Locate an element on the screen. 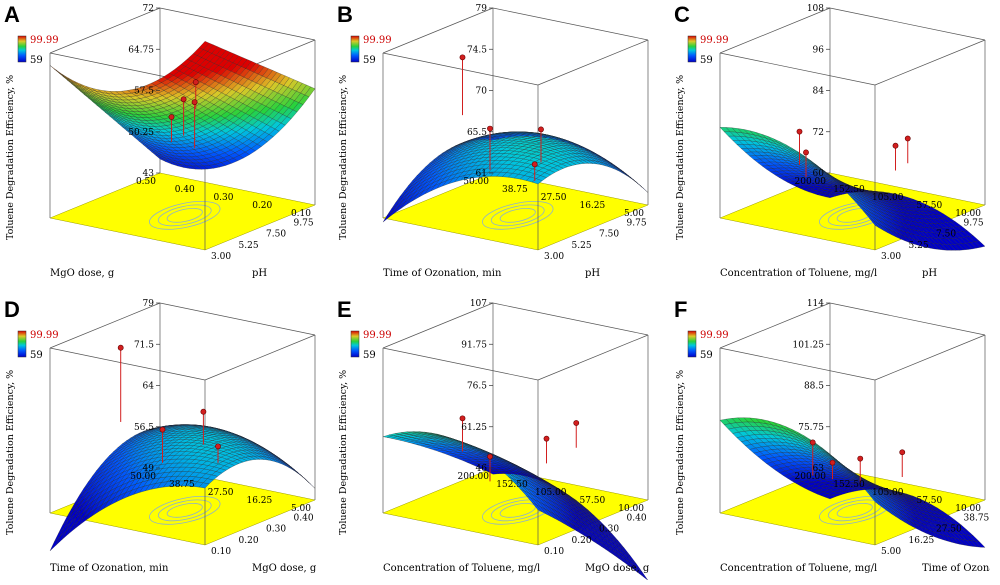 The image size is (1000, 585). z-tick-label: 60 is located at coordinates (819, 174).